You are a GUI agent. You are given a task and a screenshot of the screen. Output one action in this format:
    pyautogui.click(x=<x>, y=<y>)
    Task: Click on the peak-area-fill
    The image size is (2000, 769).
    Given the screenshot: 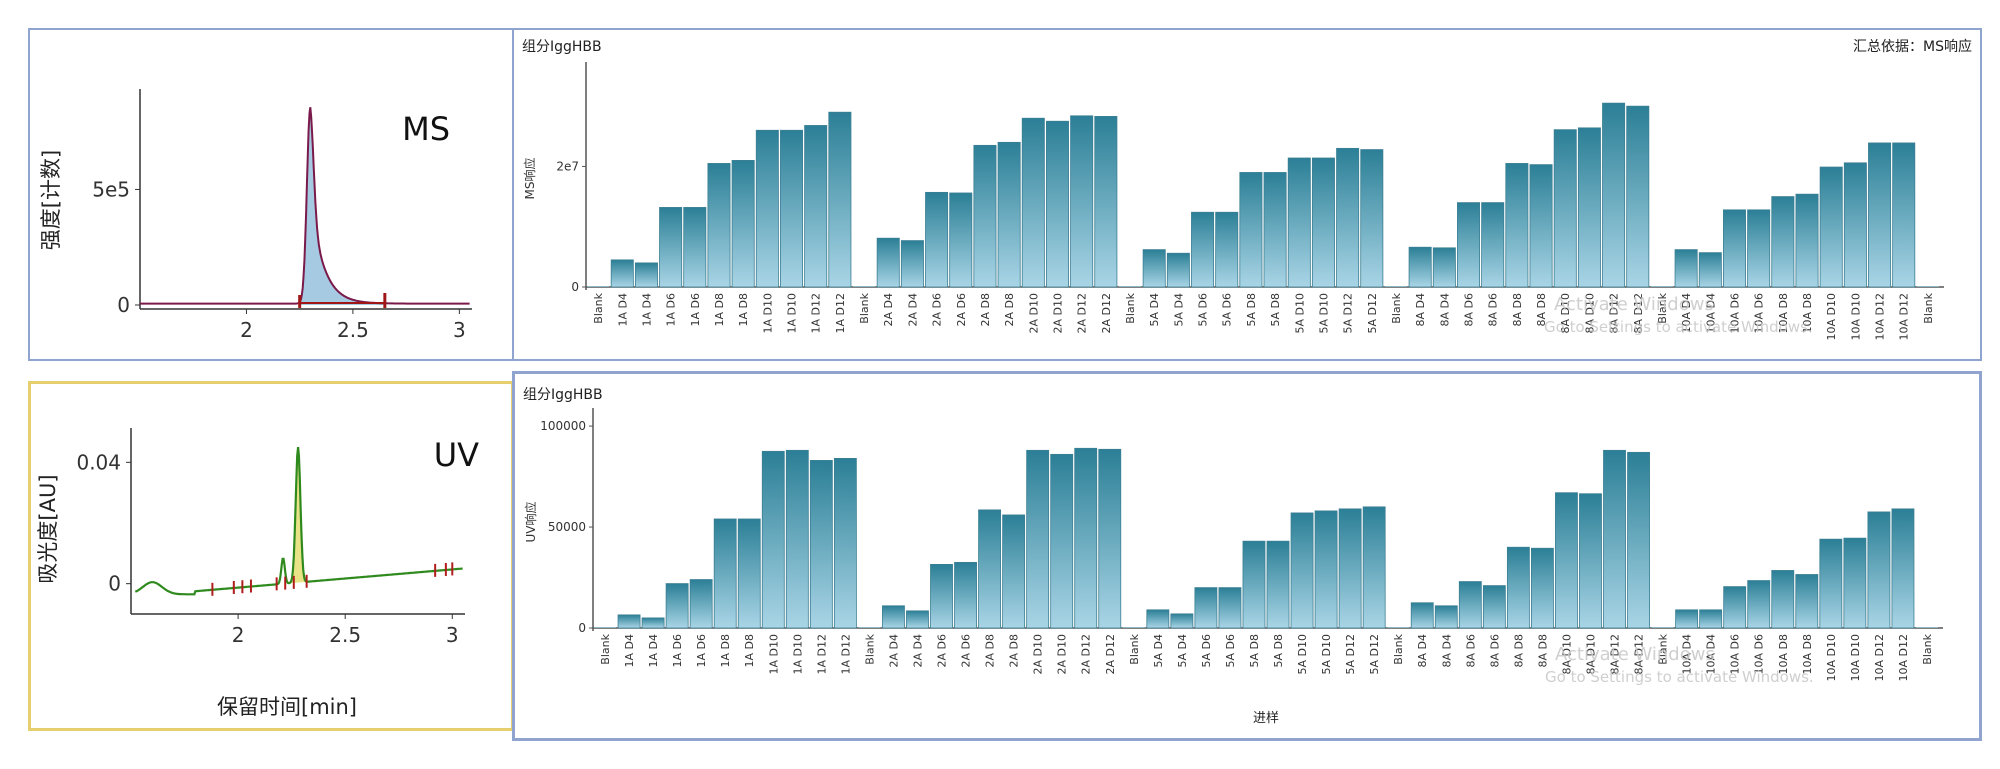 What is the action you would take?
    pyautogui.click(x=298, y=515)
    